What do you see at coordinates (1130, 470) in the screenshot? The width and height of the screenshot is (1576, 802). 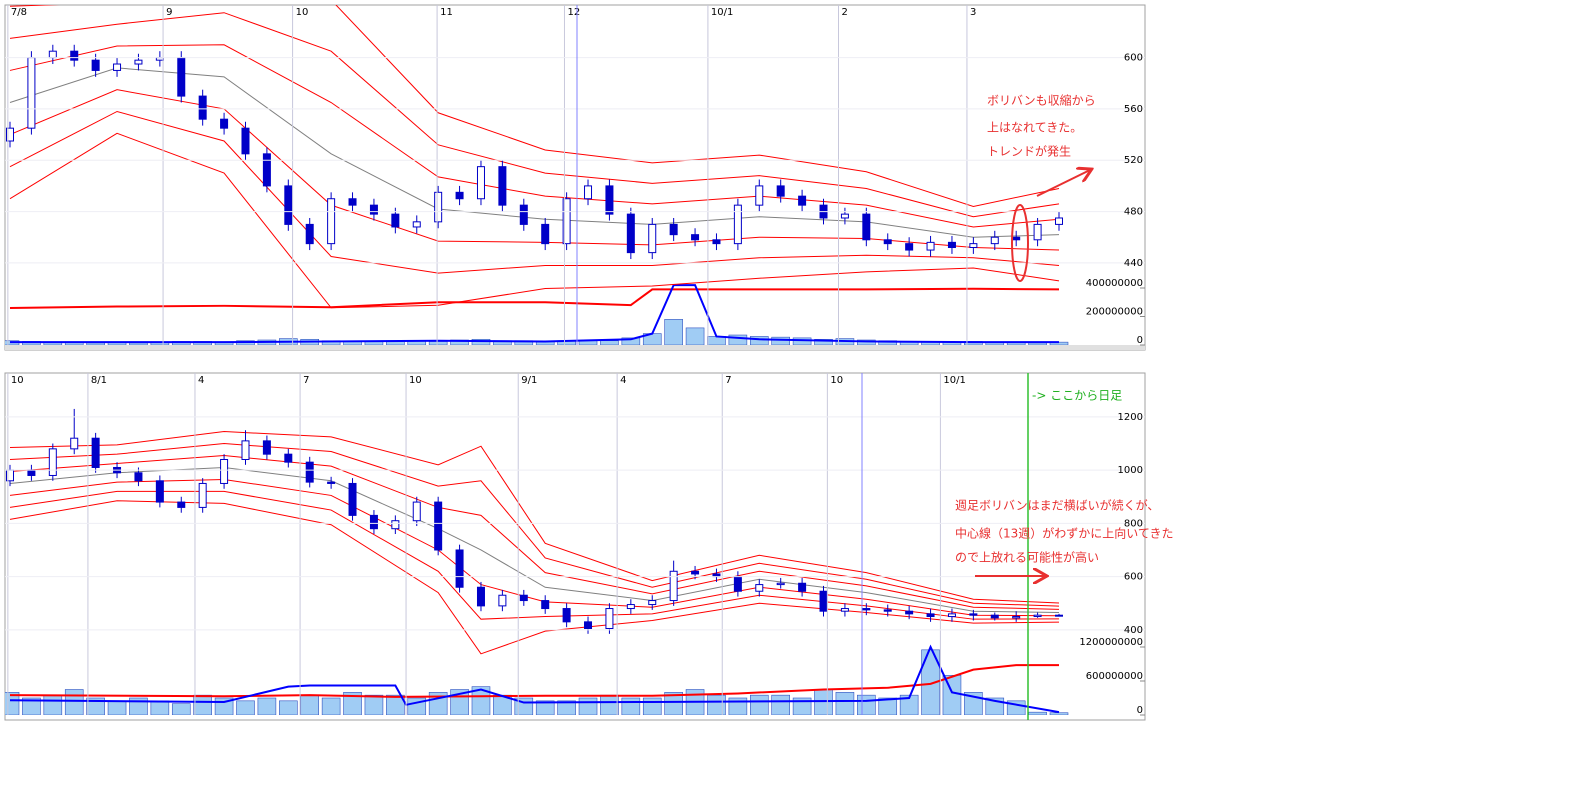 I see `y-tick-label: 1000` at bounding box center [1130, 470].